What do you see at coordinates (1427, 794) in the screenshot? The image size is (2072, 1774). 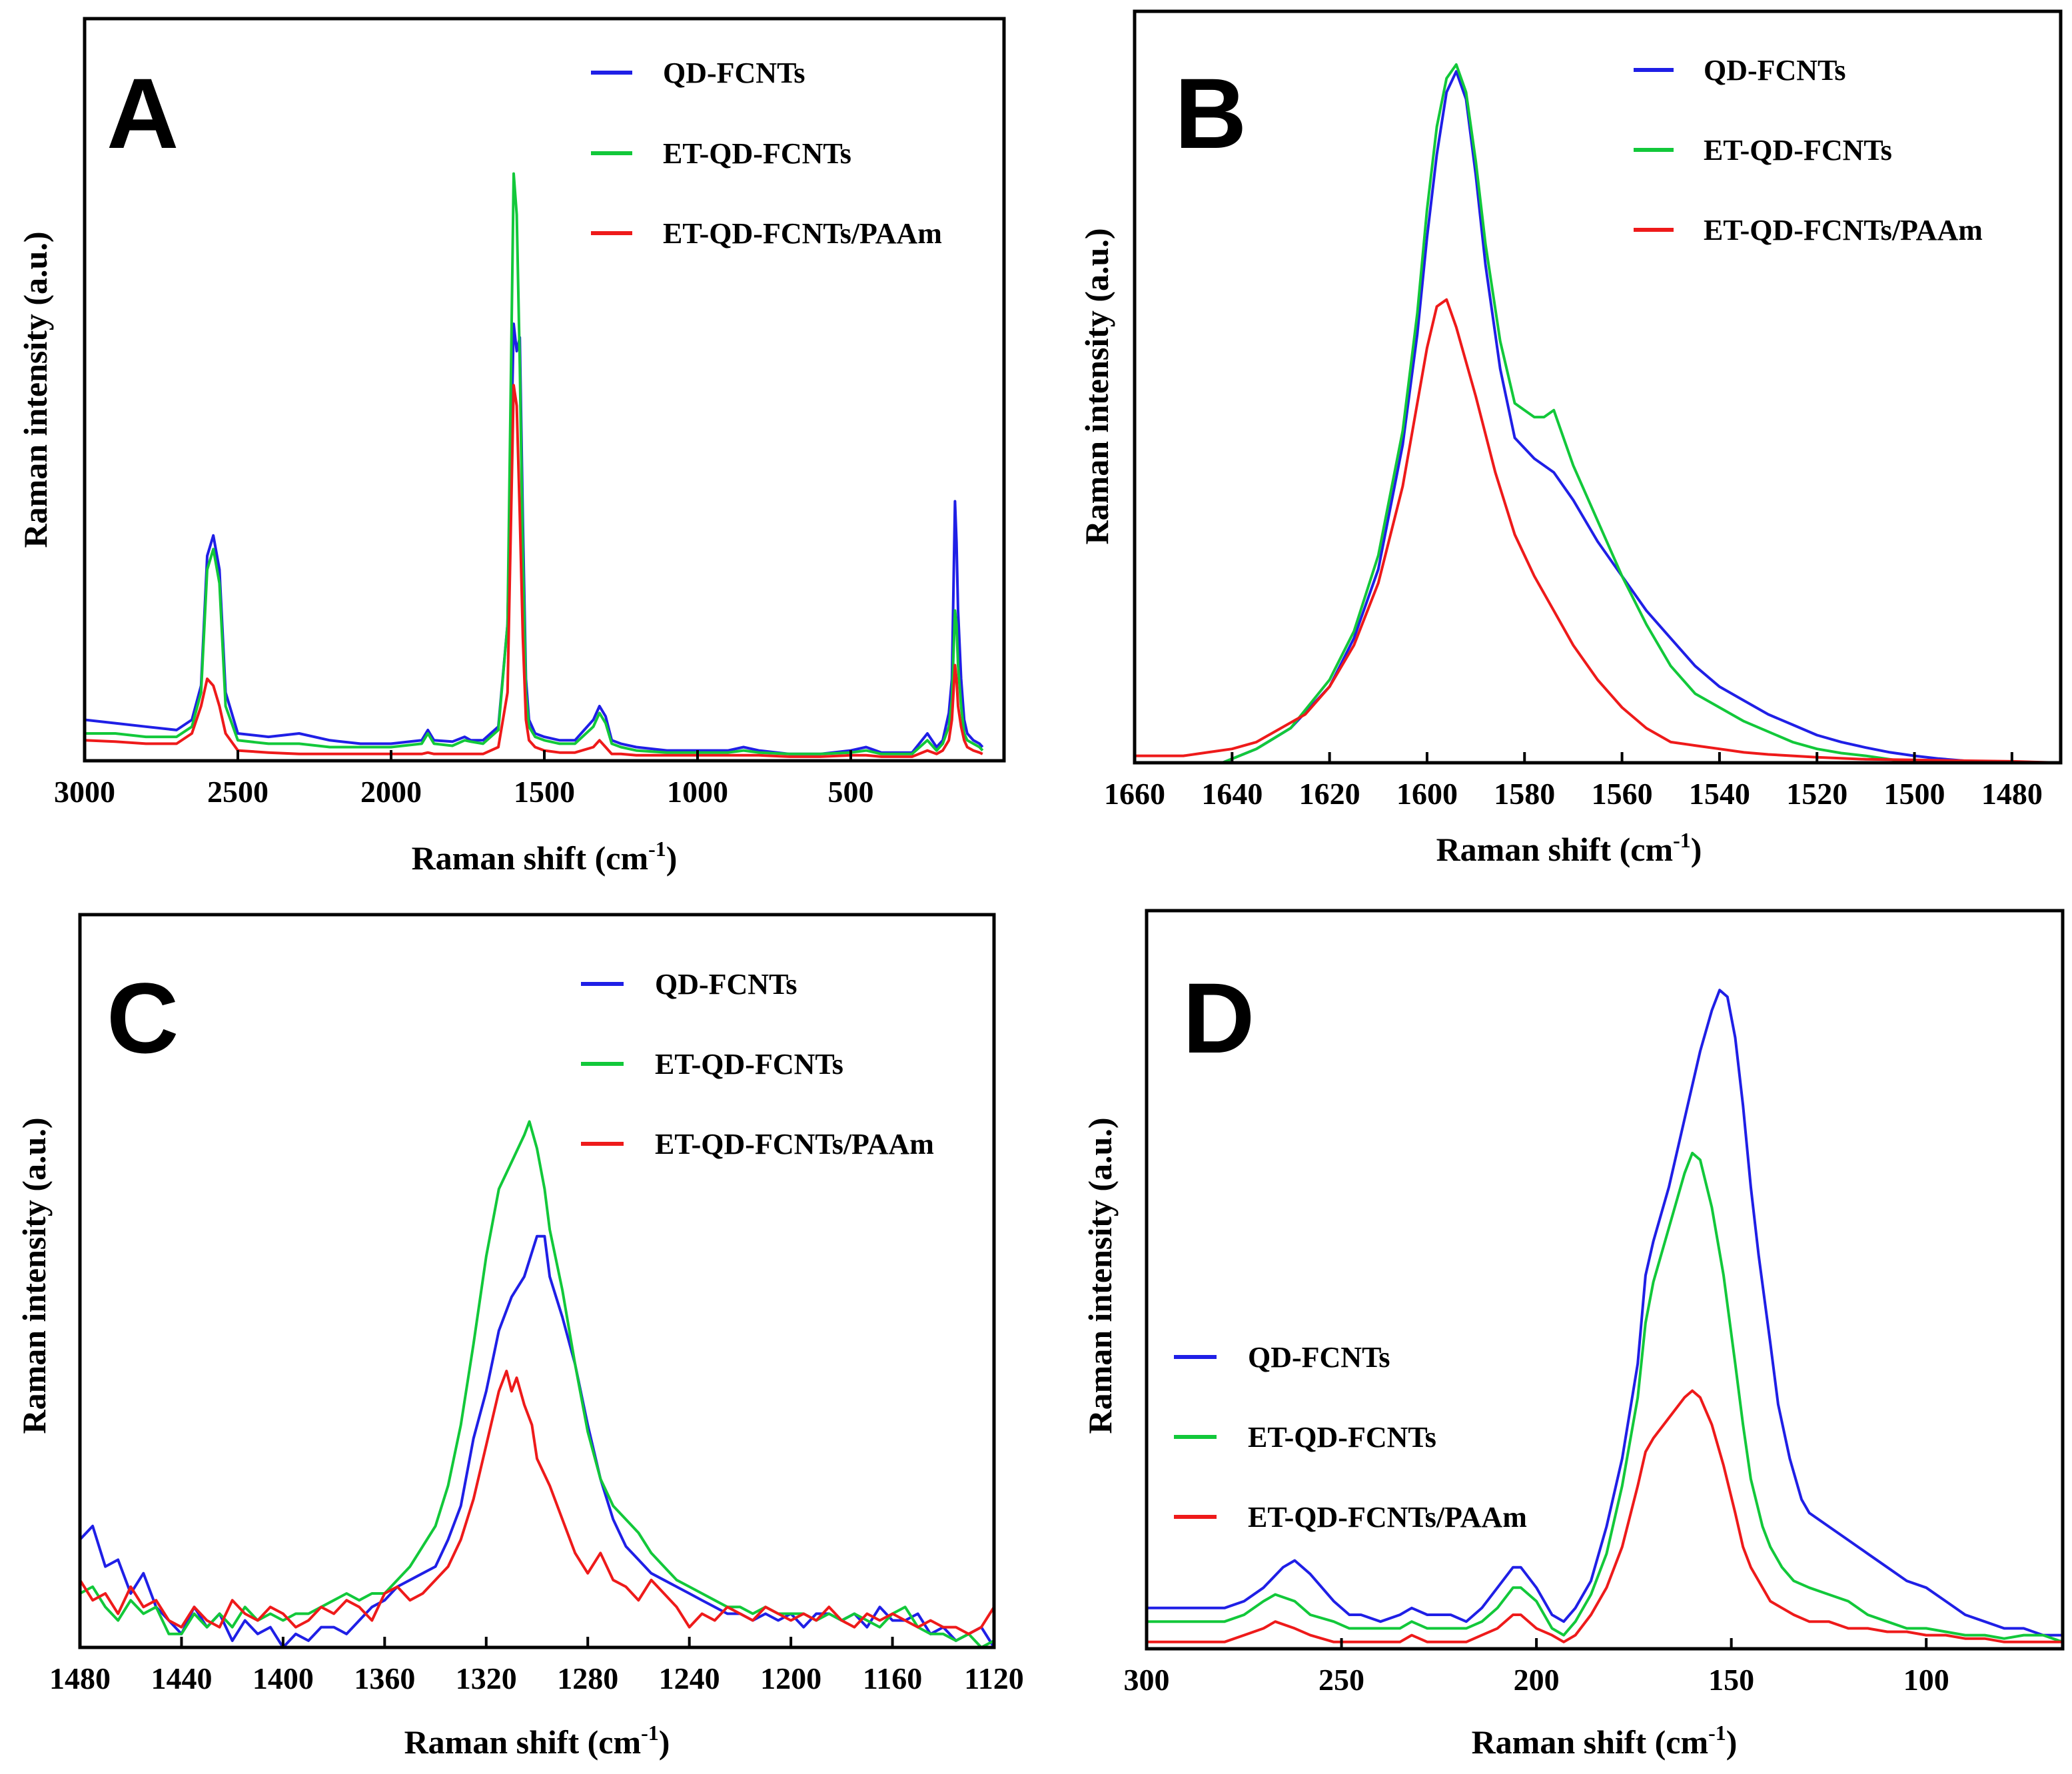 I see `panel-b-x-tick-label: 1600` at bounding box center [1427, 794].